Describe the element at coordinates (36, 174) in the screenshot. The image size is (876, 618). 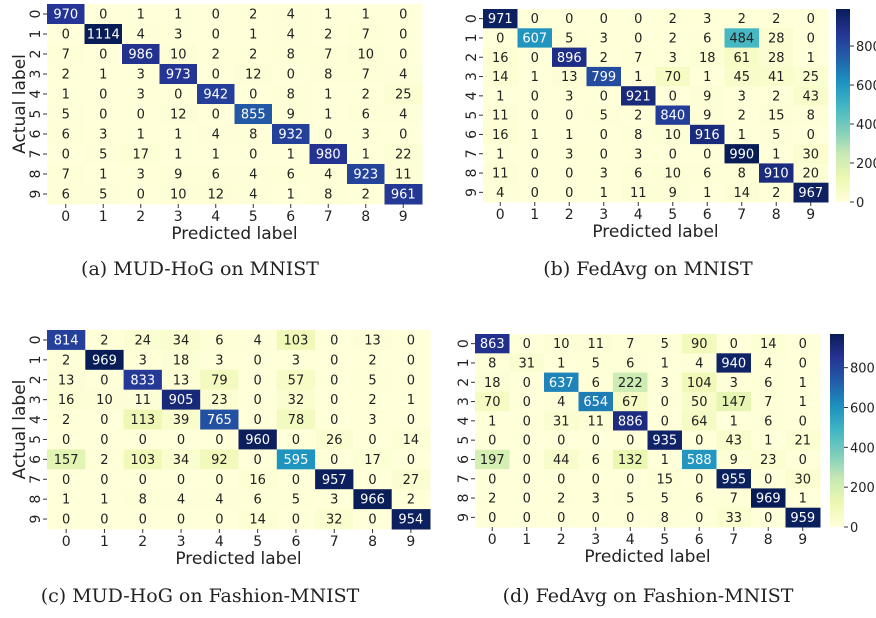
I see `y-tick-label: 8` at that location.